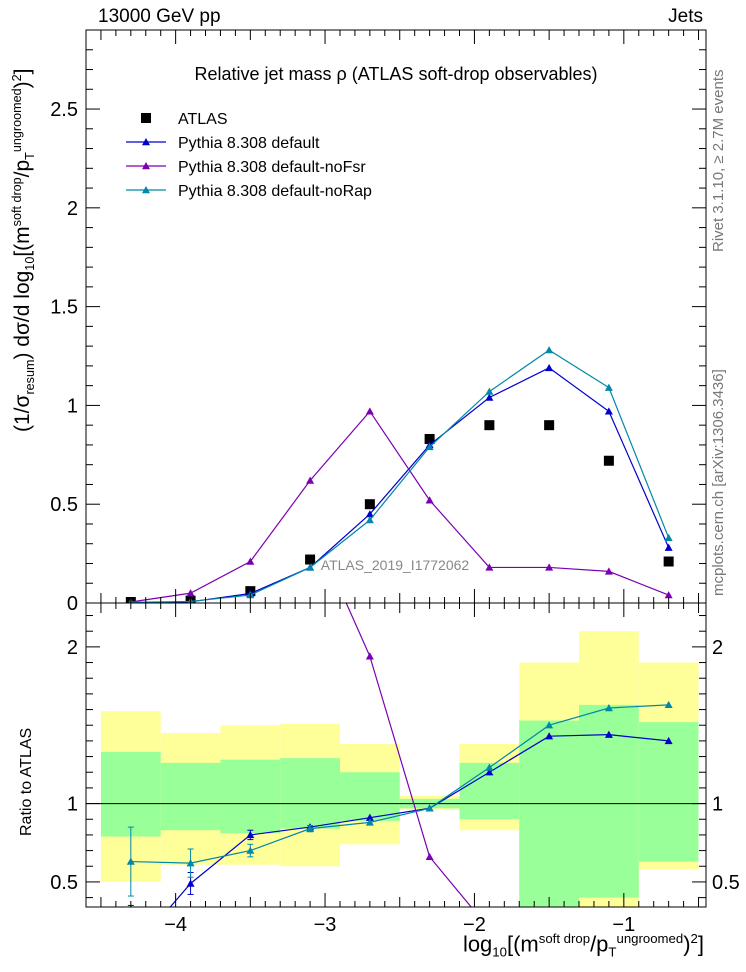 Image resolution: width=746 pixels, height=972 pixels. What do you see at coordinates (726, 883) in the screenshot?
I see `ratio-y-tick-label-right: 0.5` at bounding box center [726, 883].